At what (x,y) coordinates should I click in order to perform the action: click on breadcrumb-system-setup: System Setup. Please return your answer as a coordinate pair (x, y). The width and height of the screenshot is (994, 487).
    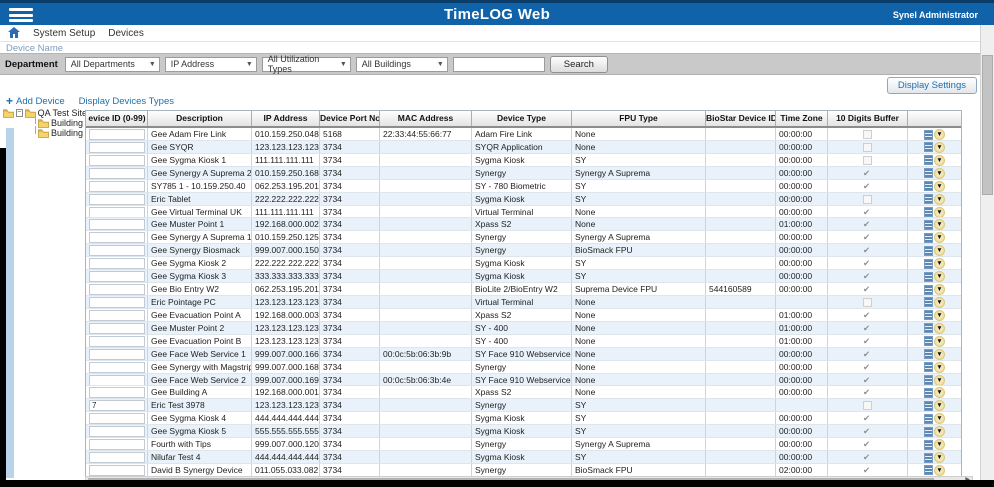
    Looking at the image, I should click on (64, 33).